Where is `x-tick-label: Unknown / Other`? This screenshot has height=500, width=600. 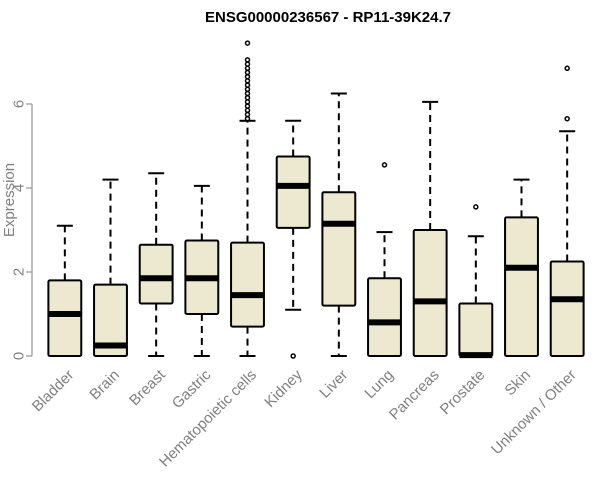
x-tick-label: Unknown / Other is located at coordinates (534, 413).